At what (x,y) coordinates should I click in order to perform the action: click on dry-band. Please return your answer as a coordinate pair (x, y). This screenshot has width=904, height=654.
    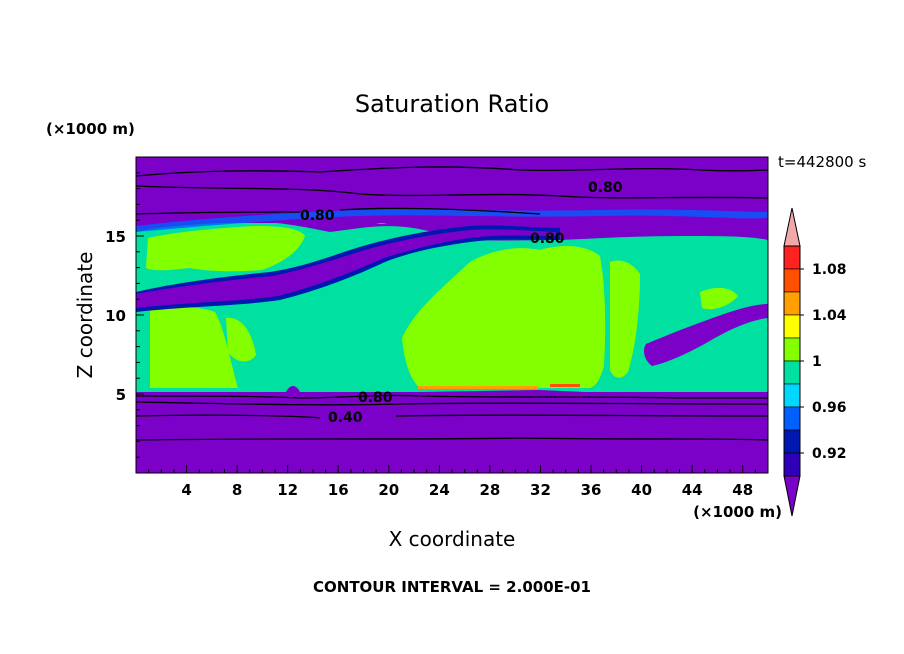
    Looking at the image, I should click on (346, 268).